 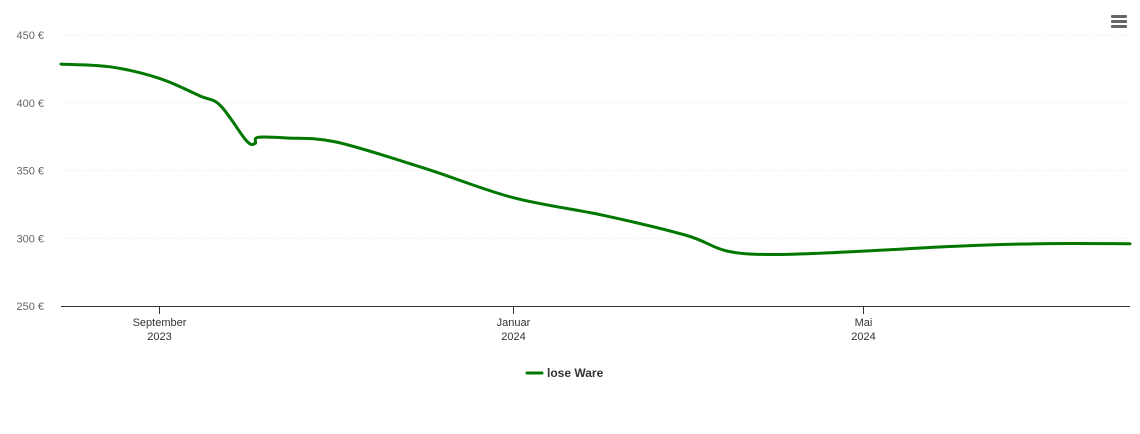 What do you see at coordinates (575, 373) in the screenshot?
I see `legend-label: lose Ware` at bounding box center [575, 373].